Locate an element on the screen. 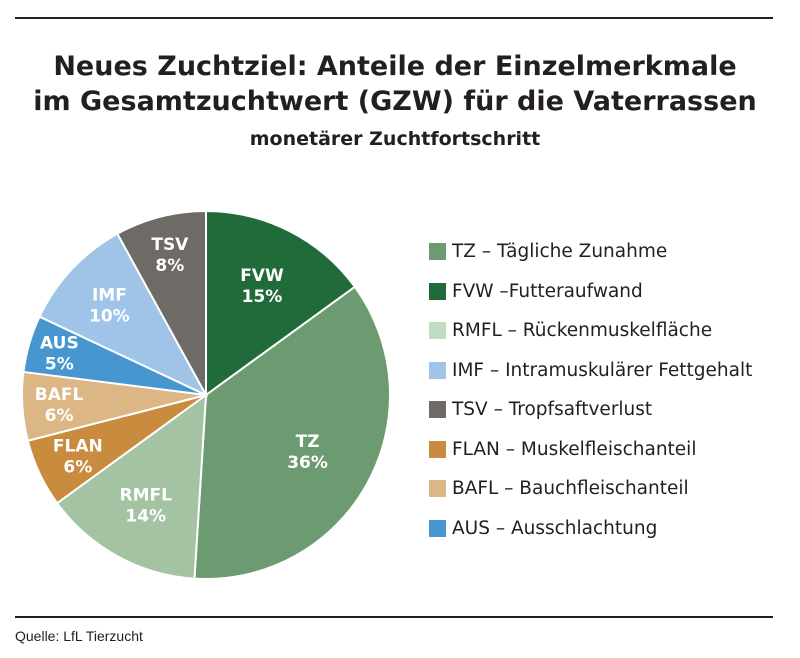 The height and width of the screenshot is (658, 800). pie-slice-rmfl is located at coordinates (131, 486).